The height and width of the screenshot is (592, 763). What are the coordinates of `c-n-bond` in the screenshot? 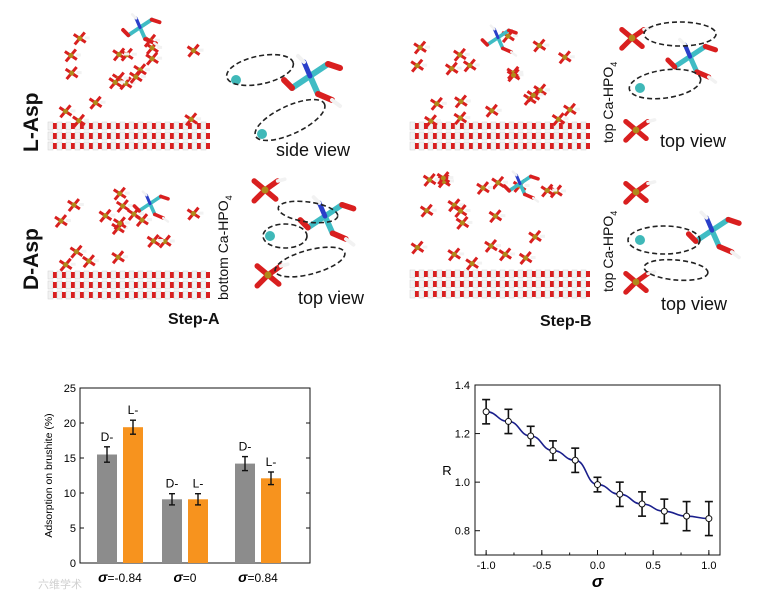 It's located at (496, 33).